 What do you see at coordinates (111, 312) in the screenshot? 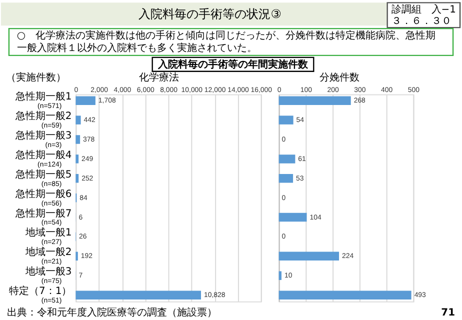
I see `source-note: 出典：令和元年度入院医療等の調査（施設票）` at bounding box center [111, 312].